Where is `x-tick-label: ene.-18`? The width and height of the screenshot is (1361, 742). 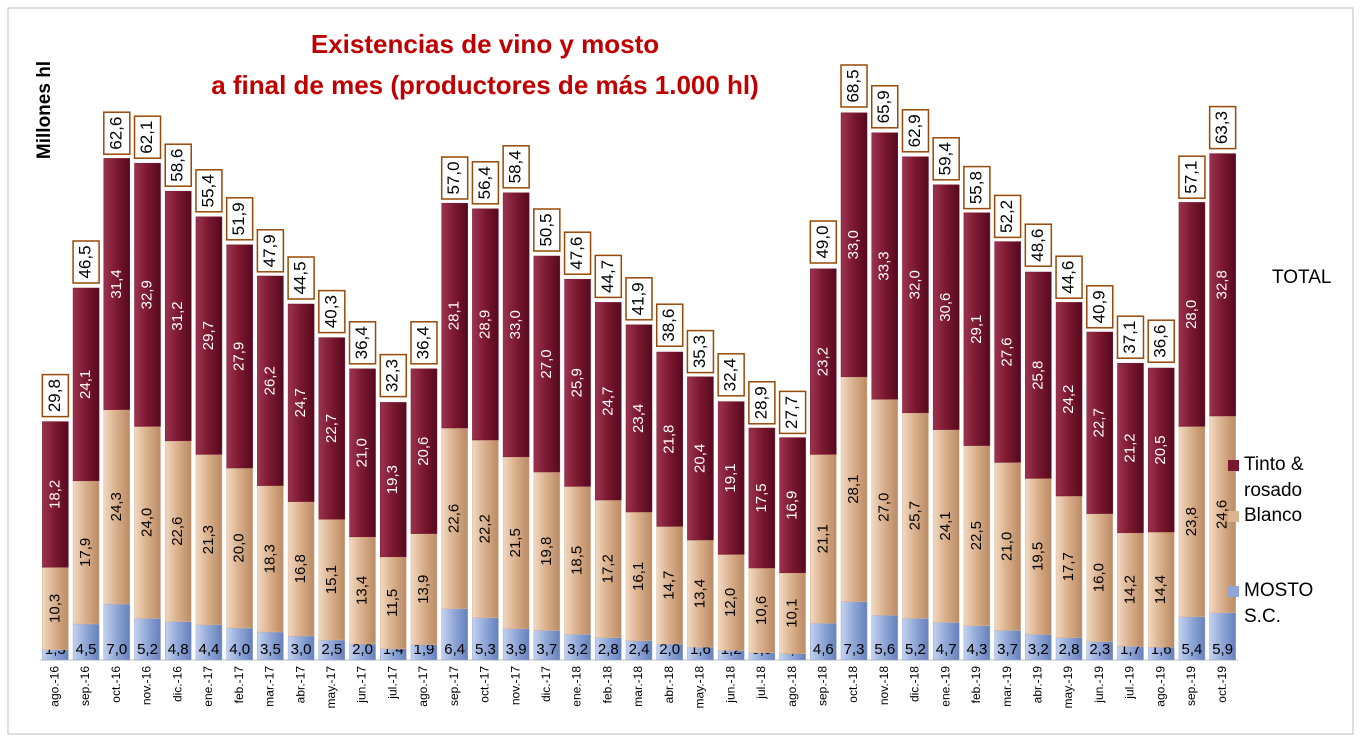 x-tick-label: ene.-18 is located at coordinates (577, 686).